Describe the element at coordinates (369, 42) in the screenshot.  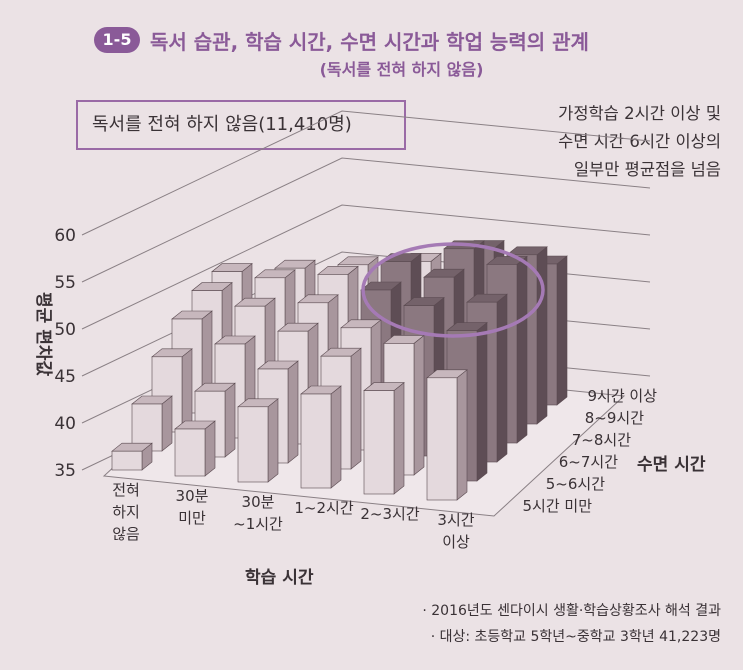
I see `chart-title: 독서 습관, 학습 시간, 수면 시간과 학업 능력의 관계` at that location.